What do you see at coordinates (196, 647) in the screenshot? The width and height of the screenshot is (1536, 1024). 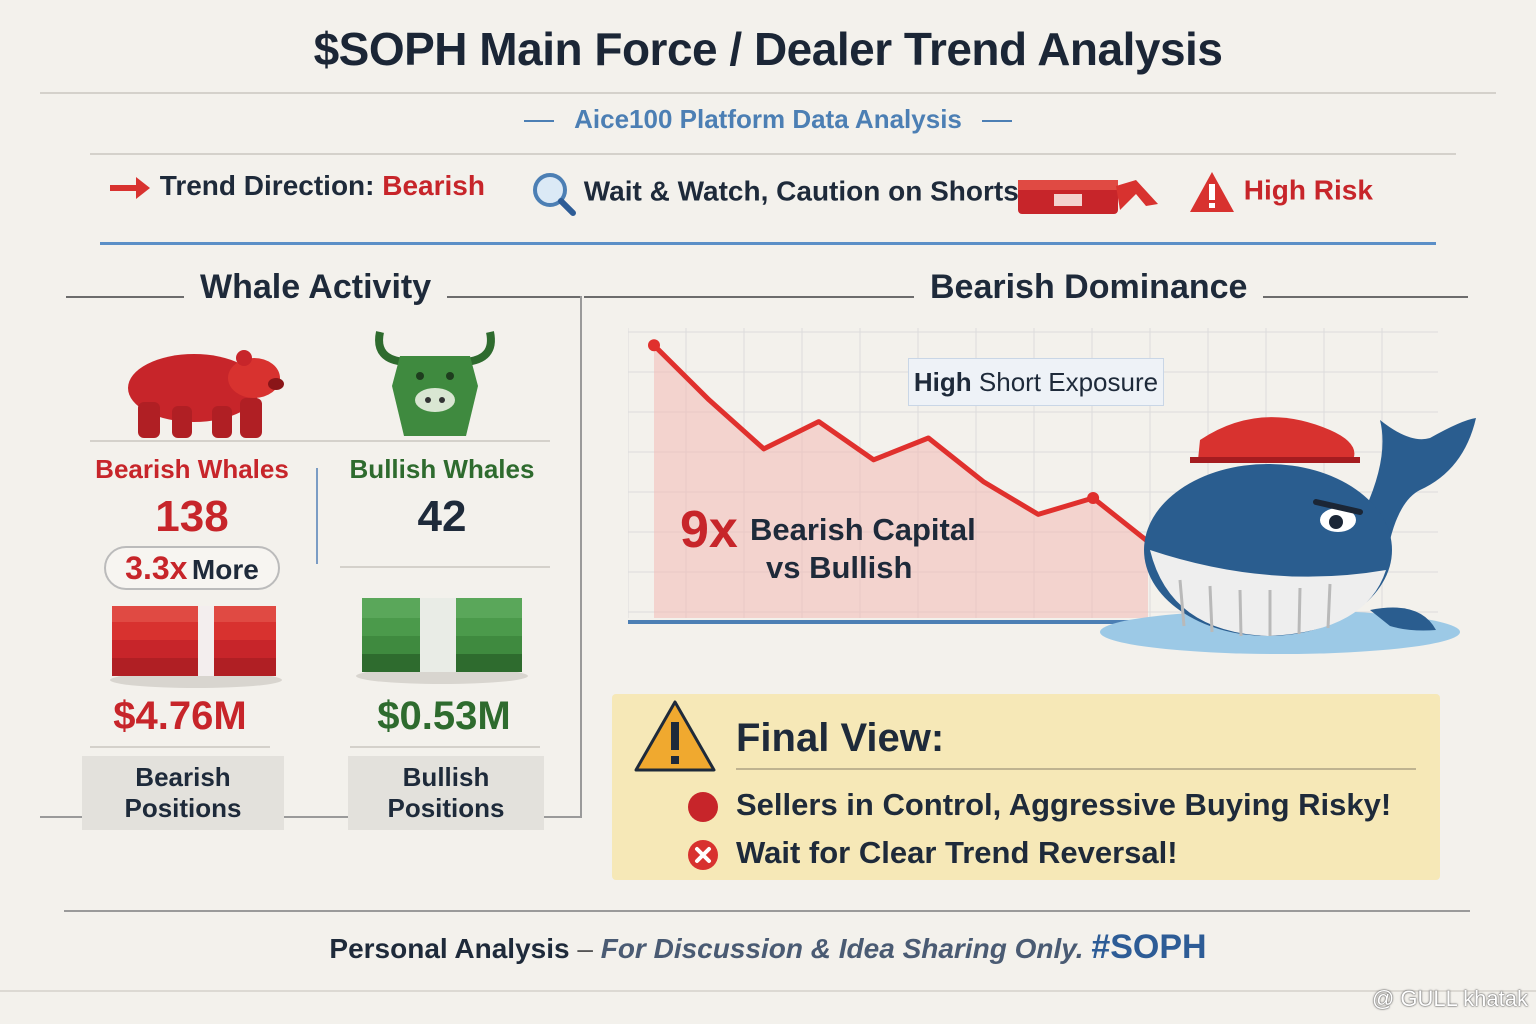 I see `red-cash-stack-icon` at bounding box center [196, 647].